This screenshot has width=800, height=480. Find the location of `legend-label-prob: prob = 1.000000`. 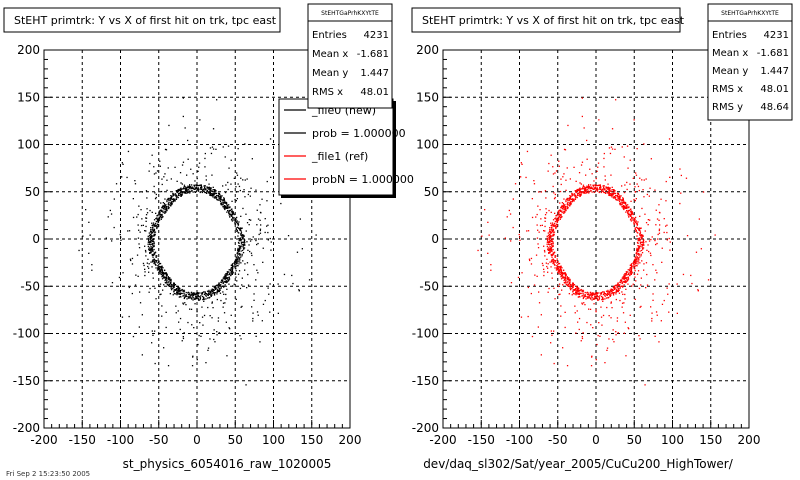

legend-label-prob: prob = 1.000000 is located at coordinates (359, 133).